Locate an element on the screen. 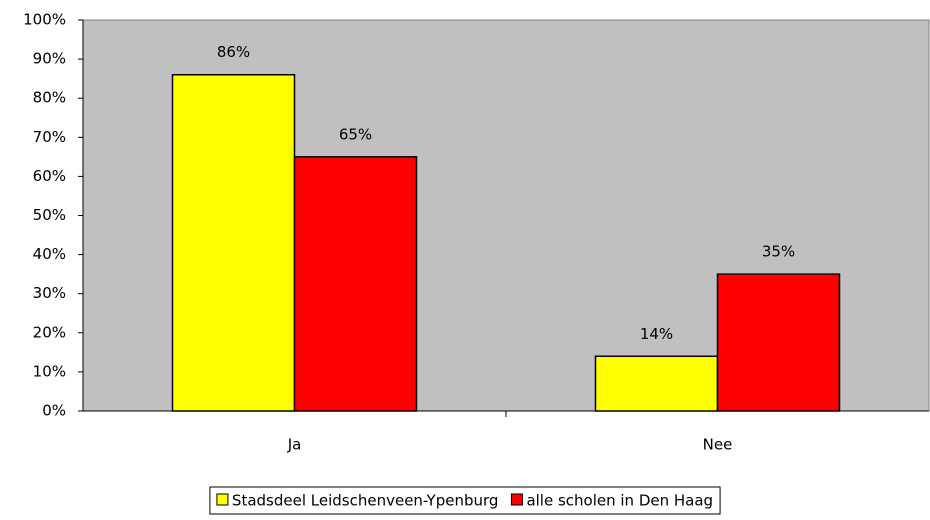 This screenshot has width=930, height=520. y-tick-label: 10% is located at coordinates (49, 371).